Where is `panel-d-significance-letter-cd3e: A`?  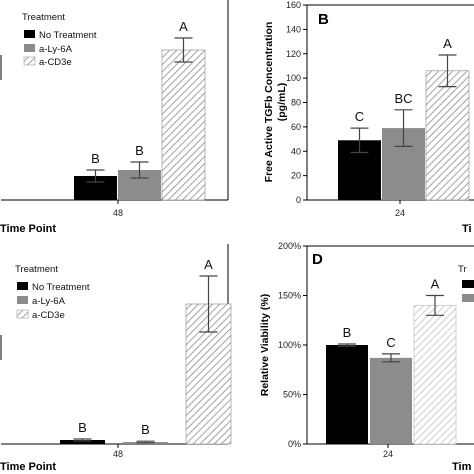
panel-d-significance-letter-cd3e: A is located at coordinates (435, 284).